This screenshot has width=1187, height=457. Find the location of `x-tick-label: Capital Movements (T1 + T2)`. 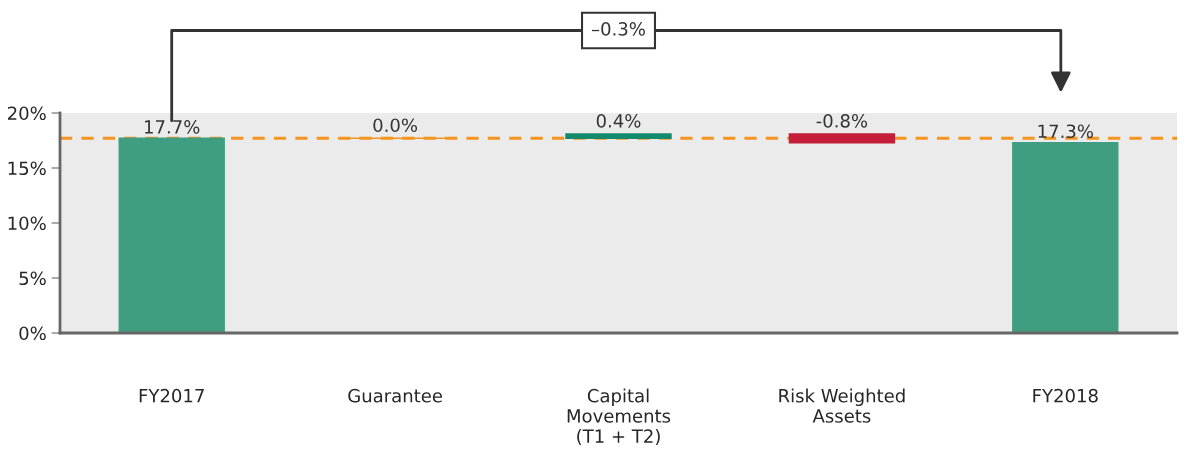

x-tick-label: Capital Movements (T1 + T2) is located at coordinates (619, 417).